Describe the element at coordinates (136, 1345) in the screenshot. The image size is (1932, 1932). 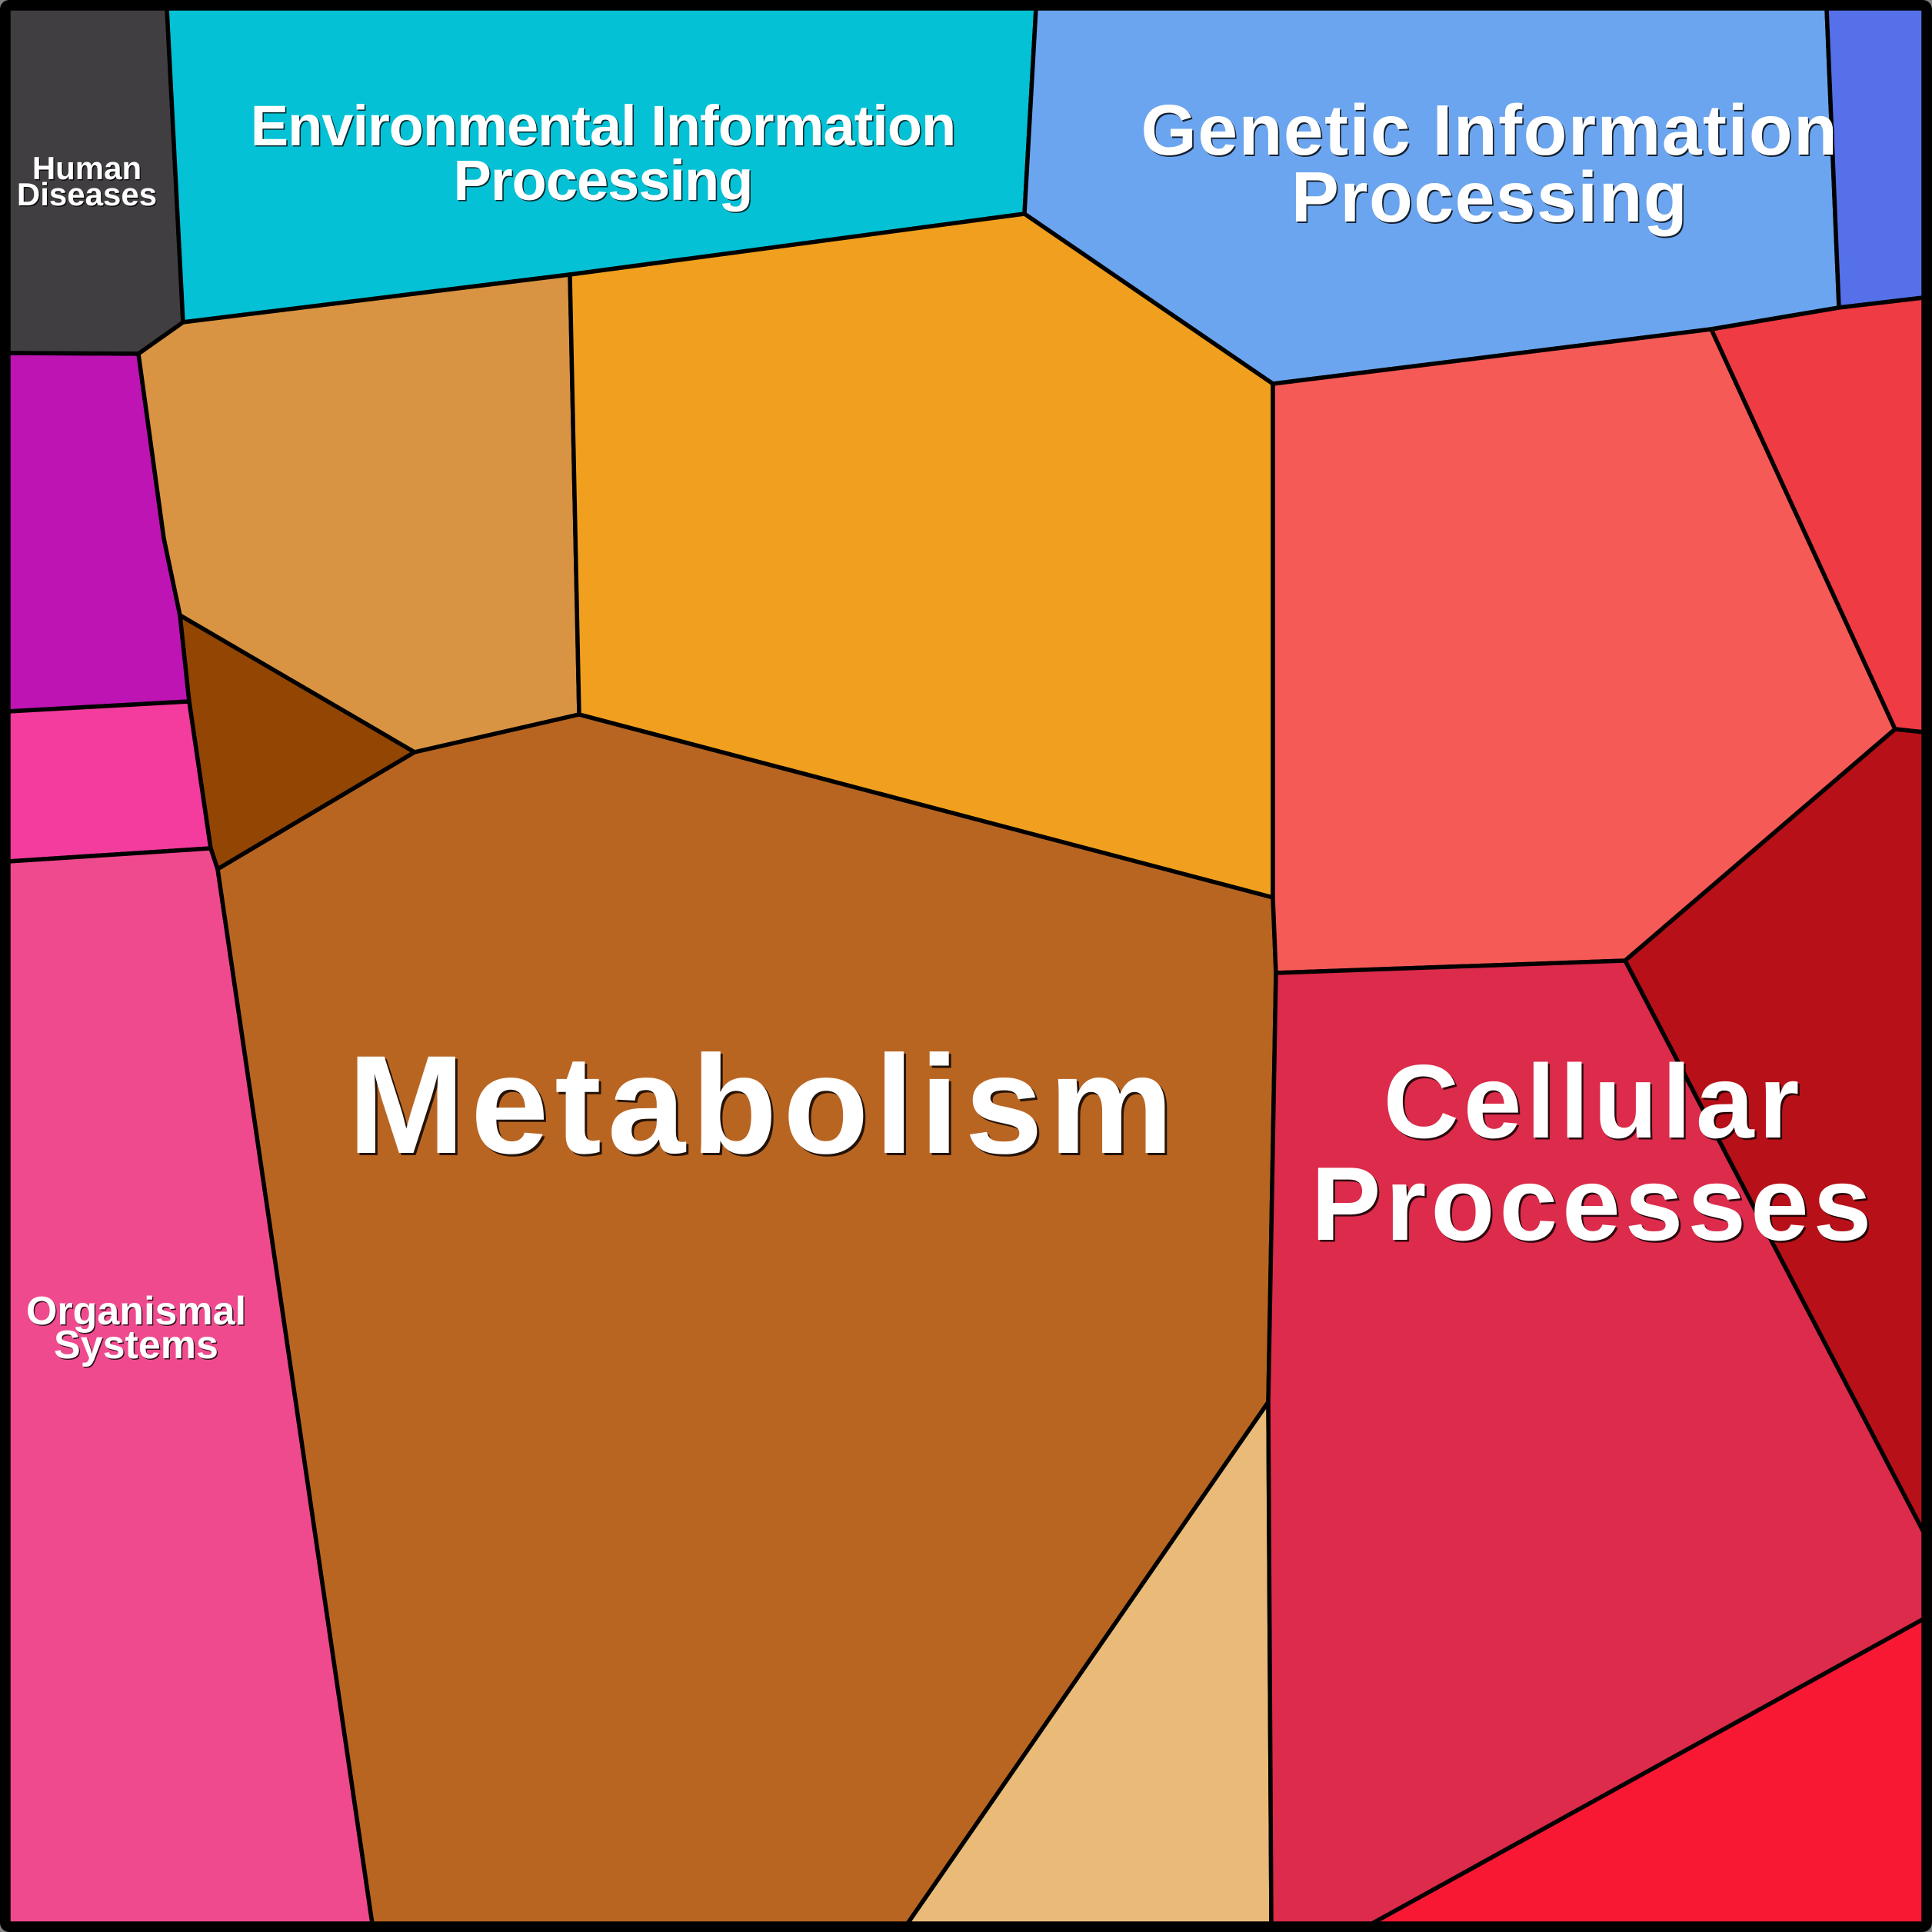
I see `svg-text: Systems` at that location.